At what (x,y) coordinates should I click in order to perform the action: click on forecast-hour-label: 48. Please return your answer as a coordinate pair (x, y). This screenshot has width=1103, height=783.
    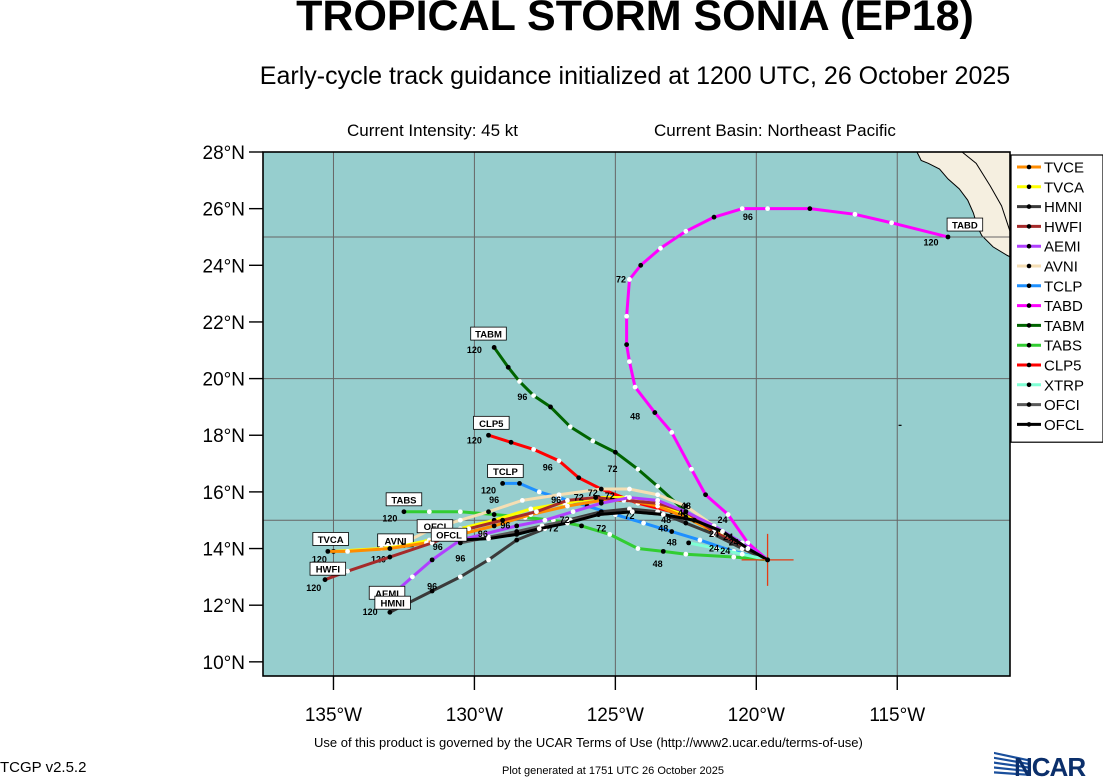
    Looking at the image, I should click on (672, 543).